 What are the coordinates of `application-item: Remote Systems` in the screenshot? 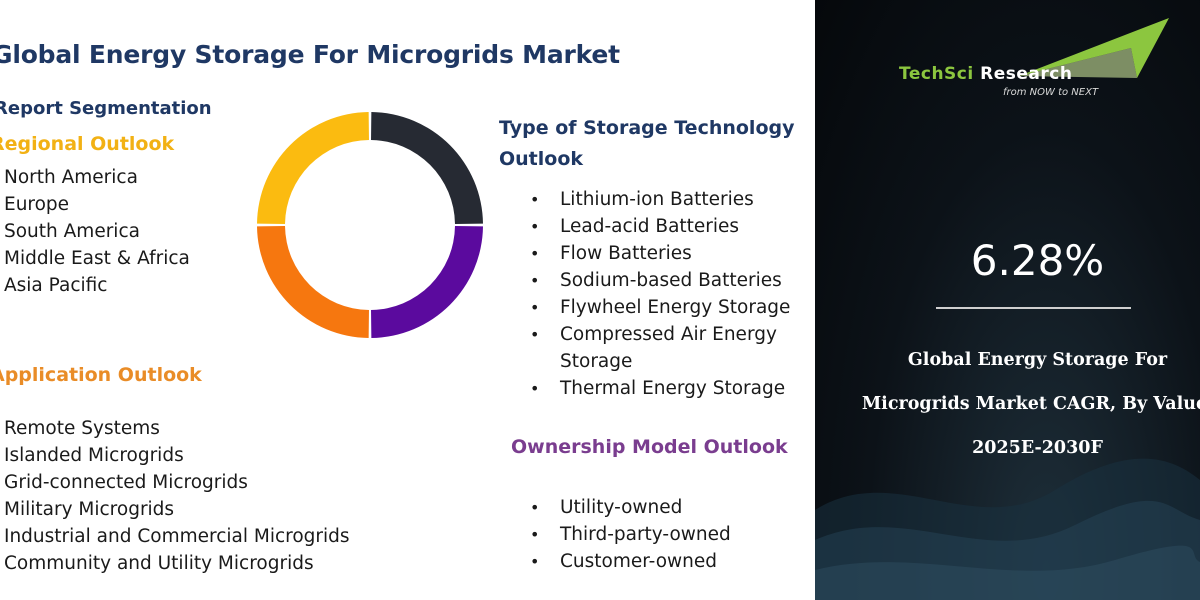 It's located at (82, 428).